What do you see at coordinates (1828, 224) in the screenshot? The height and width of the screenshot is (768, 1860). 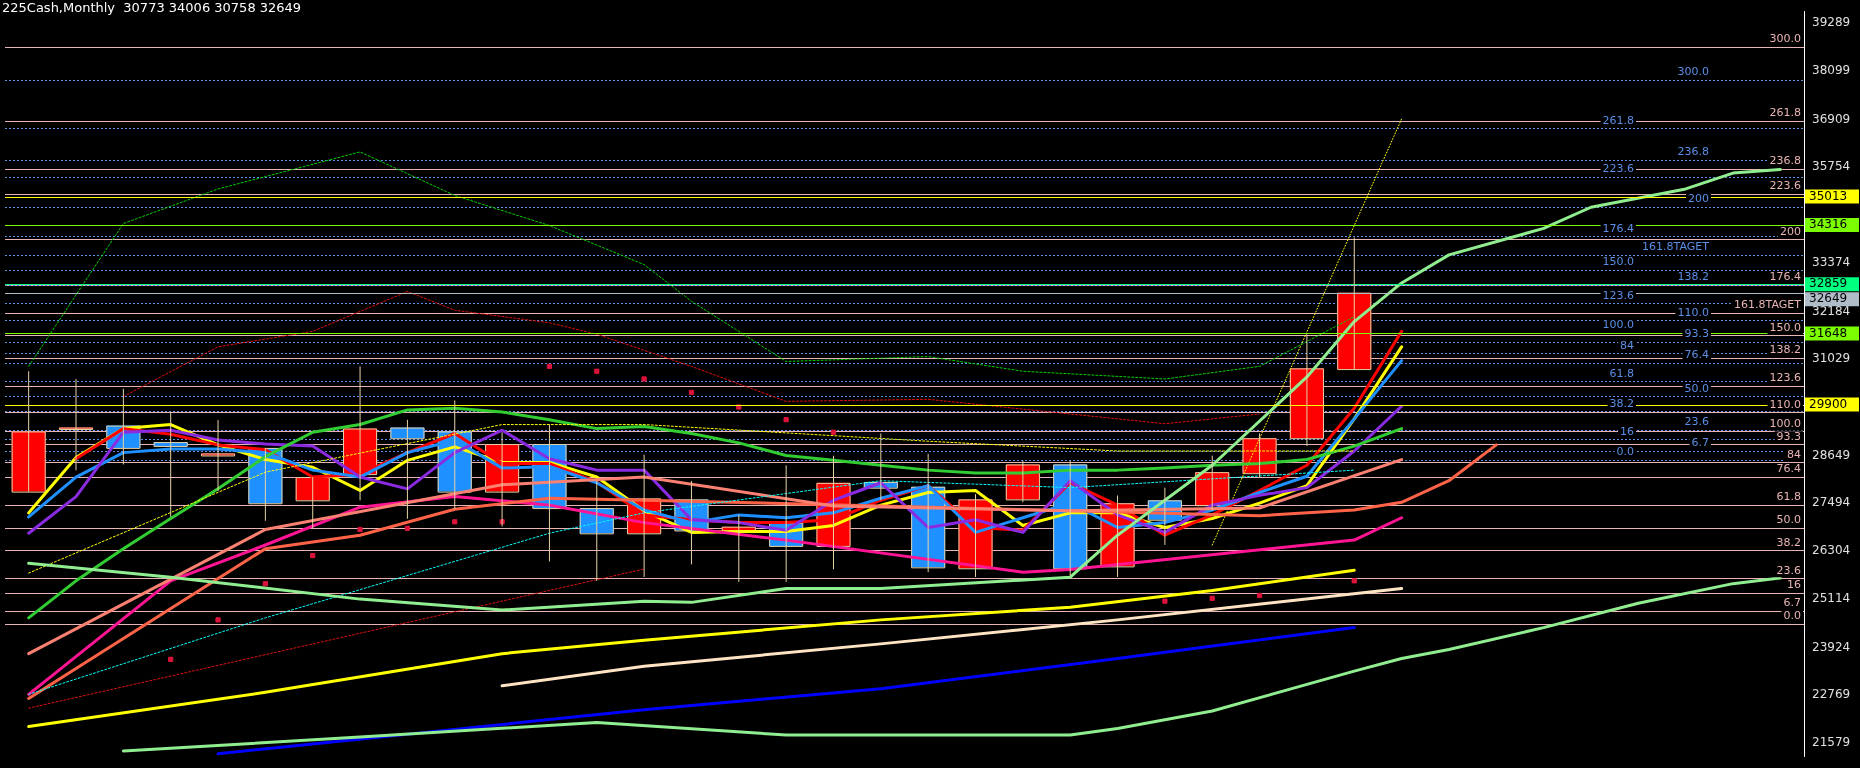 I see `ref-line-label: 34316` at bounding box center [1828, 224].